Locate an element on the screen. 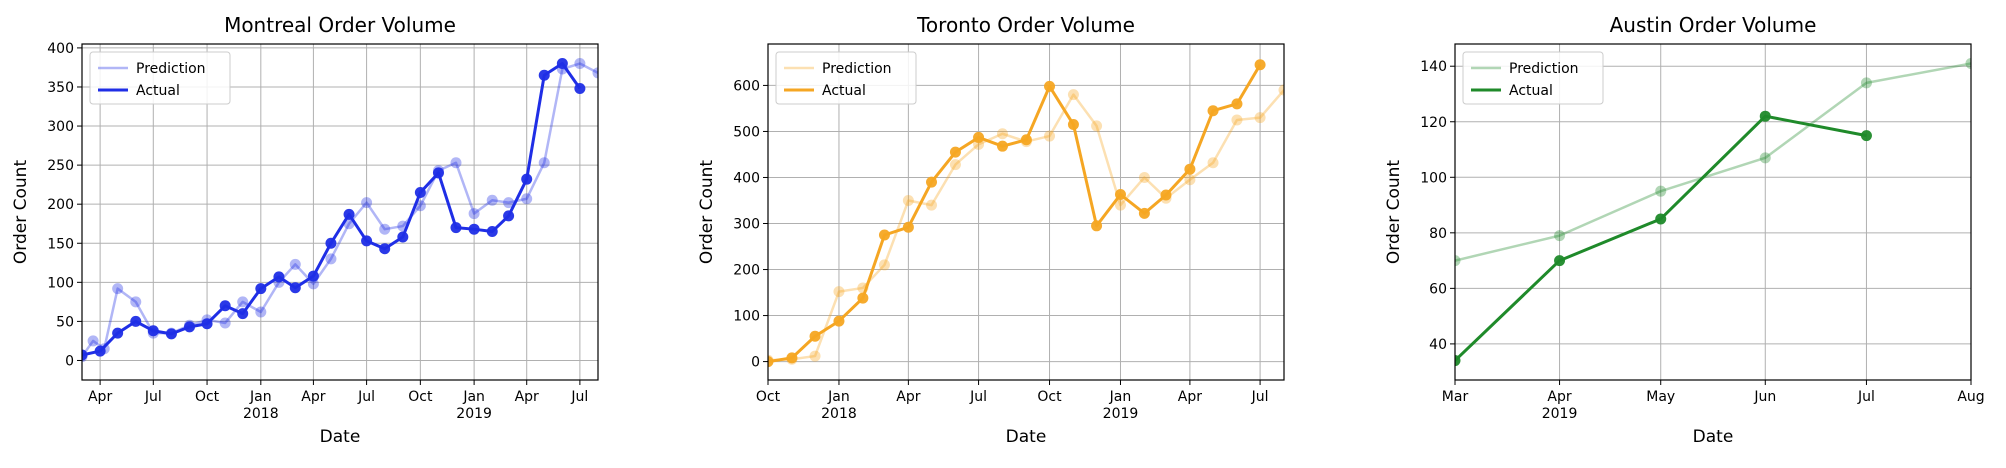 This screenshot has height=468, width=2006. chart-2-ytick-label: 40 is located at coordinates (1438, 345).